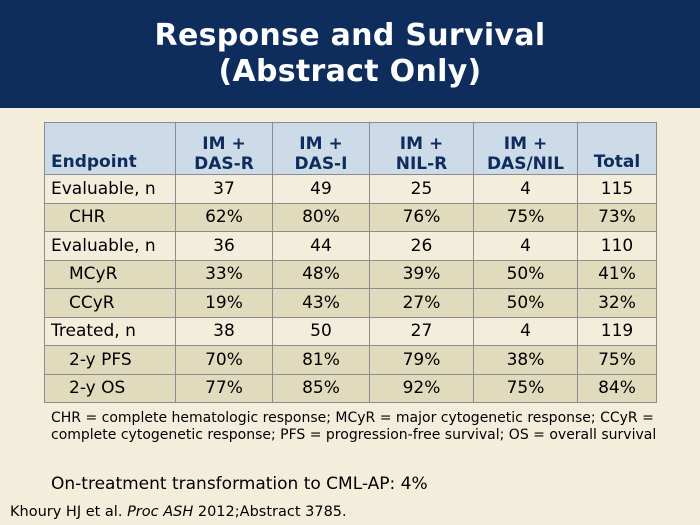  What do you see at coordinates (350, 35) in the screenshot?
I see `page-title: Response and Survival` at bounding box center [350, 35].